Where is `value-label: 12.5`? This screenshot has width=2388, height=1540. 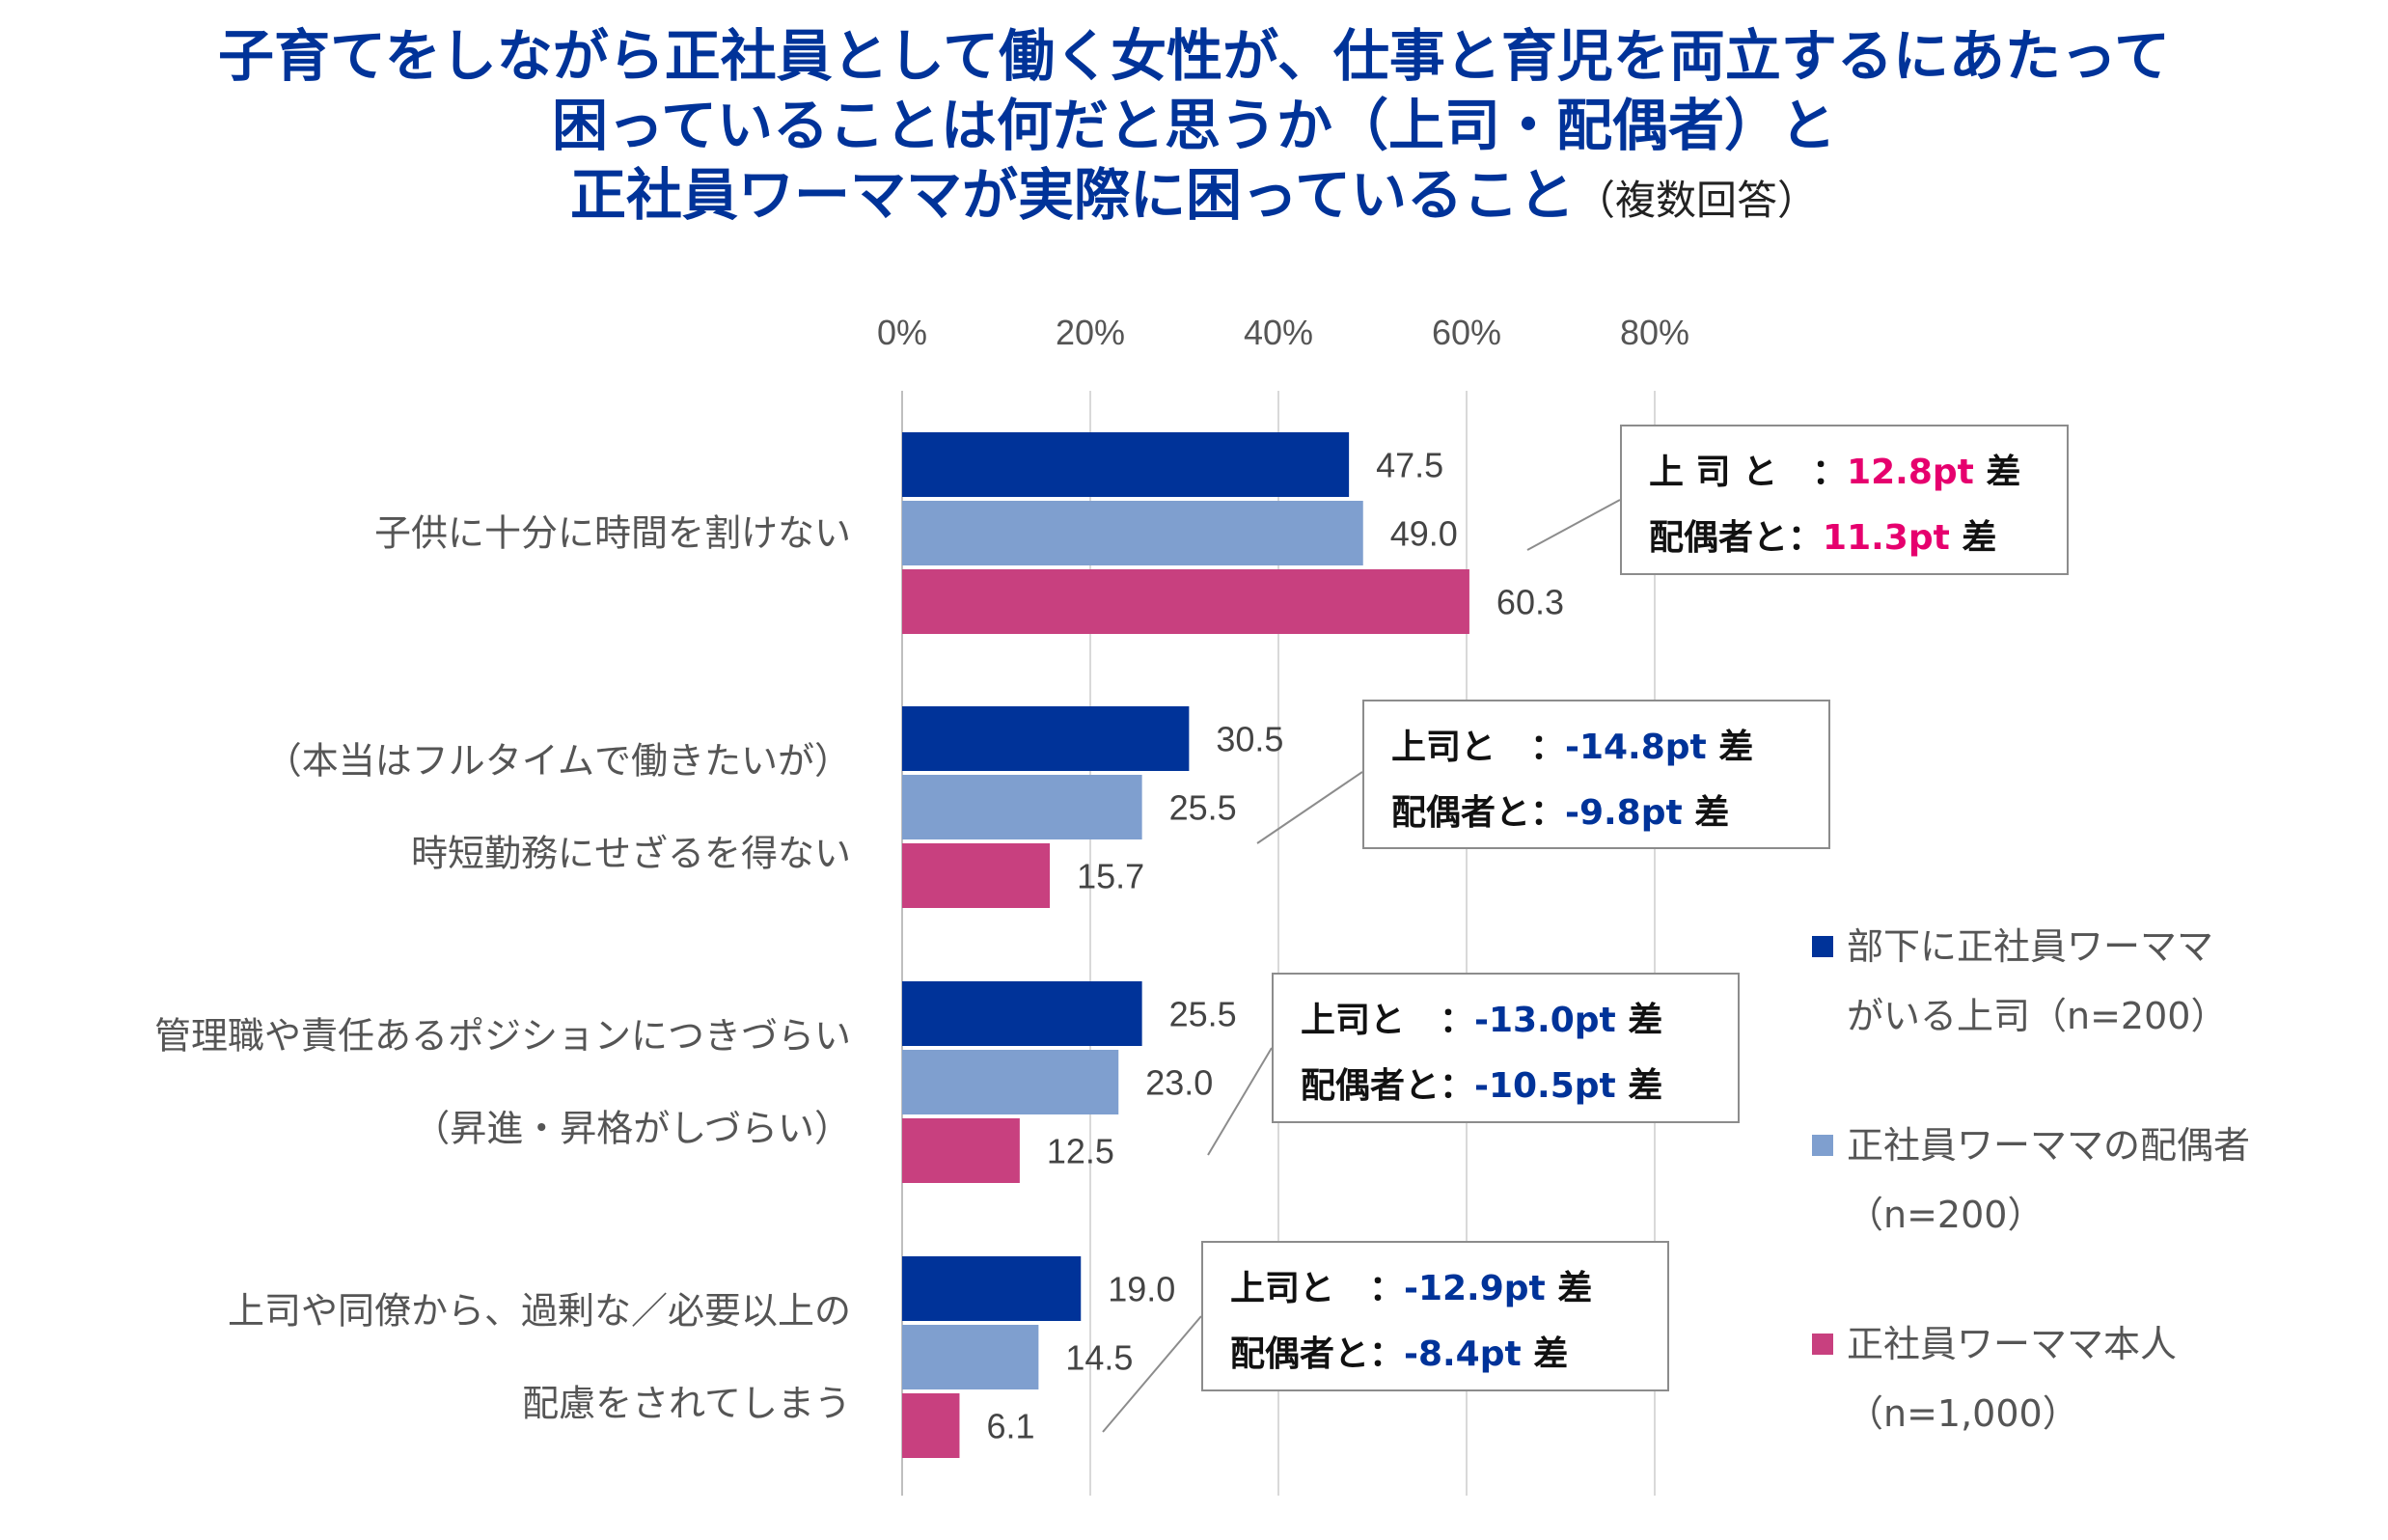 value-label: 12.5 is located at coordinates (1080, 1152).